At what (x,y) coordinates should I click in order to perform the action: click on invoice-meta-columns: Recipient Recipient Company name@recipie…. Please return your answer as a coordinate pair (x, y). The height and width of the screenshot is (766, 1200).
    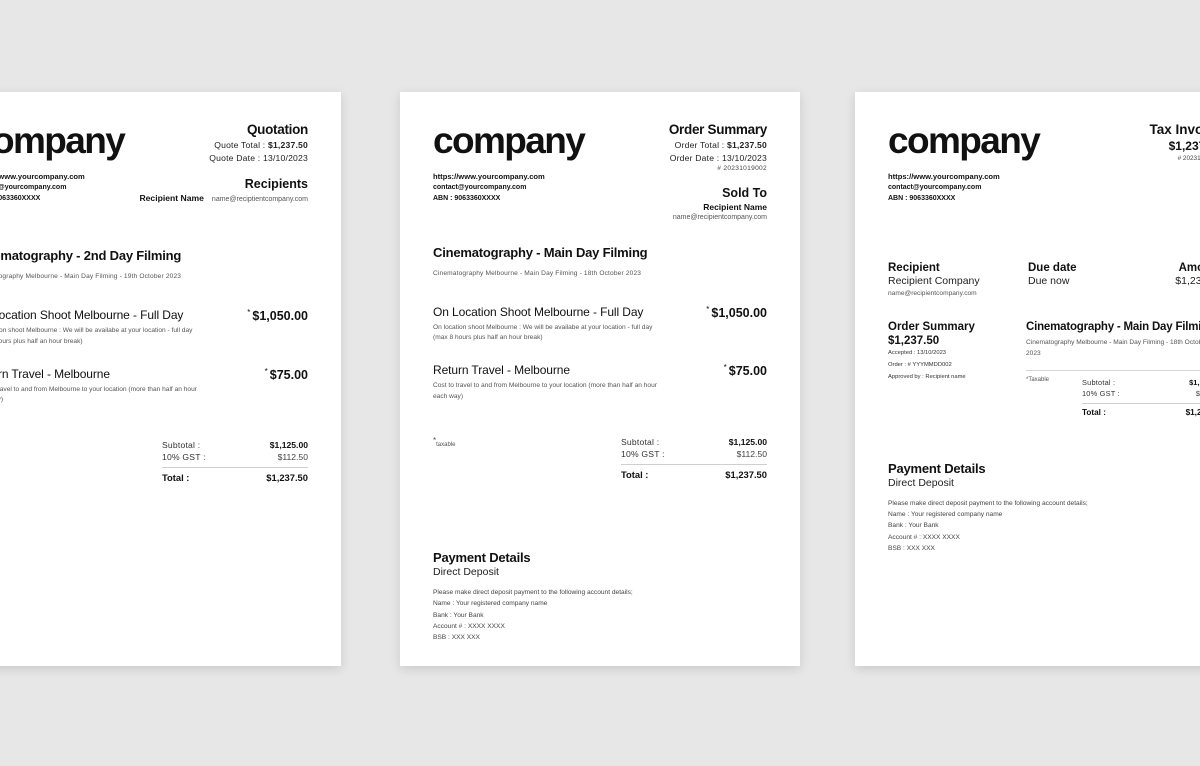
    Looking at the image, I should click on (1044, 279).